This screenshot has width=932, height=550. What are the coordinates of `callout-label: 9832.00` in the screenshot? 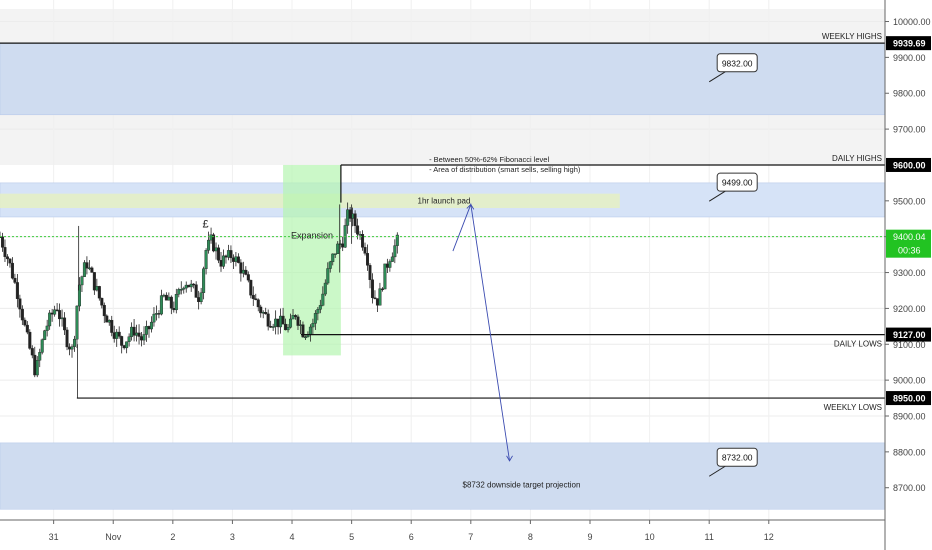 It's located at (737, 63).